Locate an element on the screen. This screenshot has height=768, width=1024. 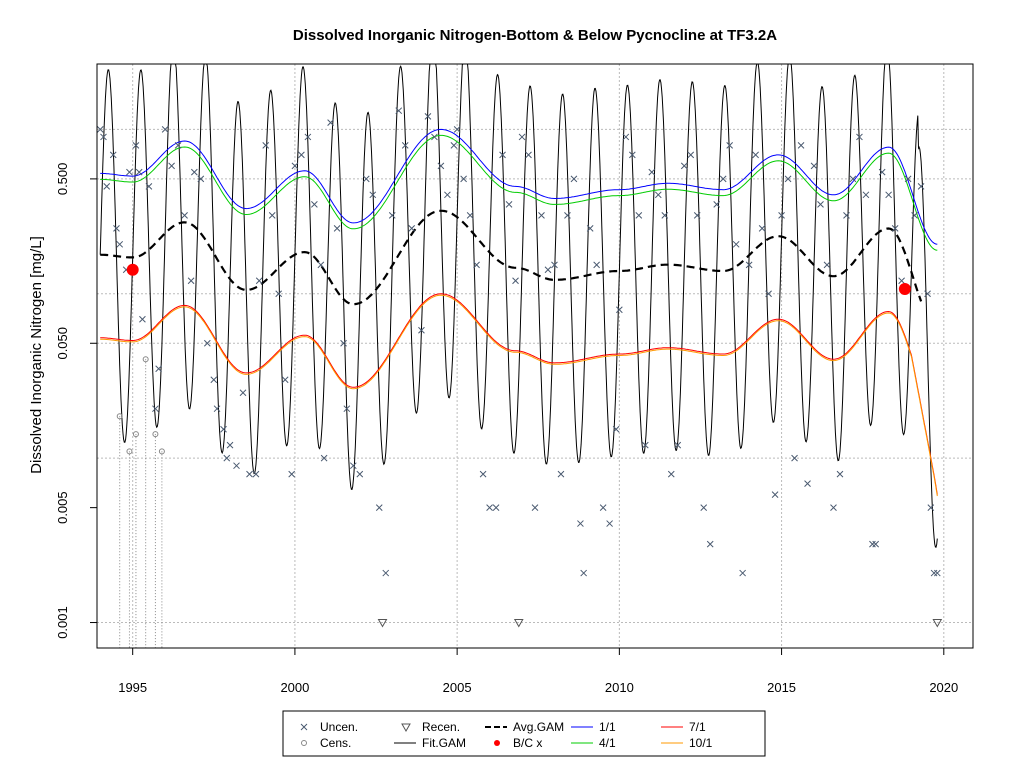
y-tick-label: 0.001 is located at coordinates (62, 622).